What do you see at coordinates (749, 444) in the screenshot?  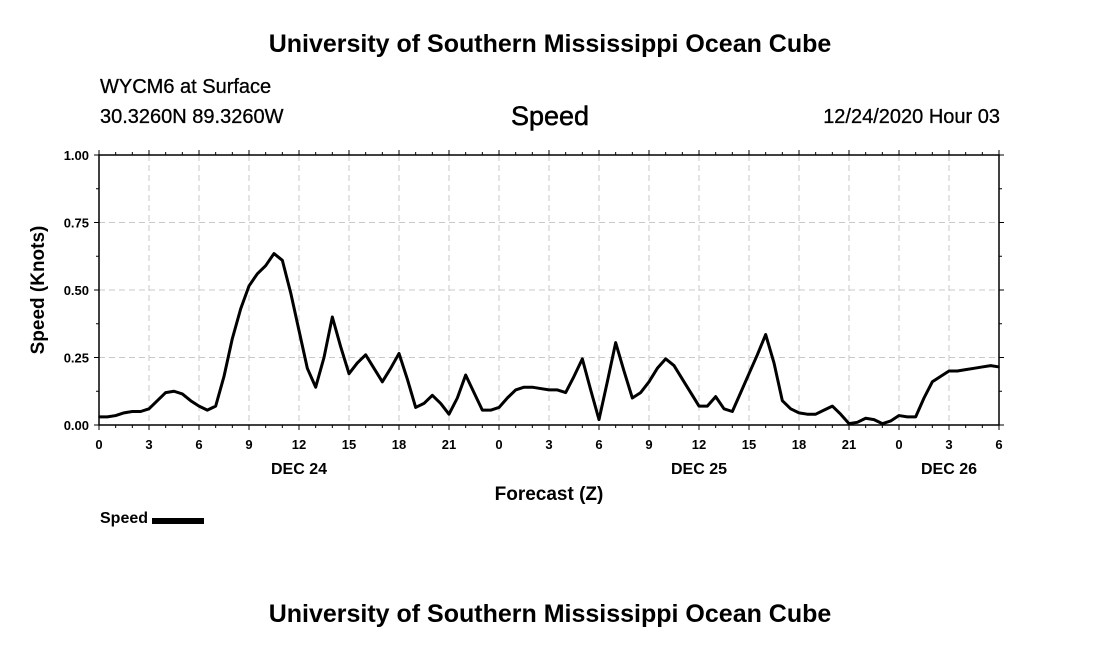 I see `x-tick-label: 15` at bounding box center [749, 444].